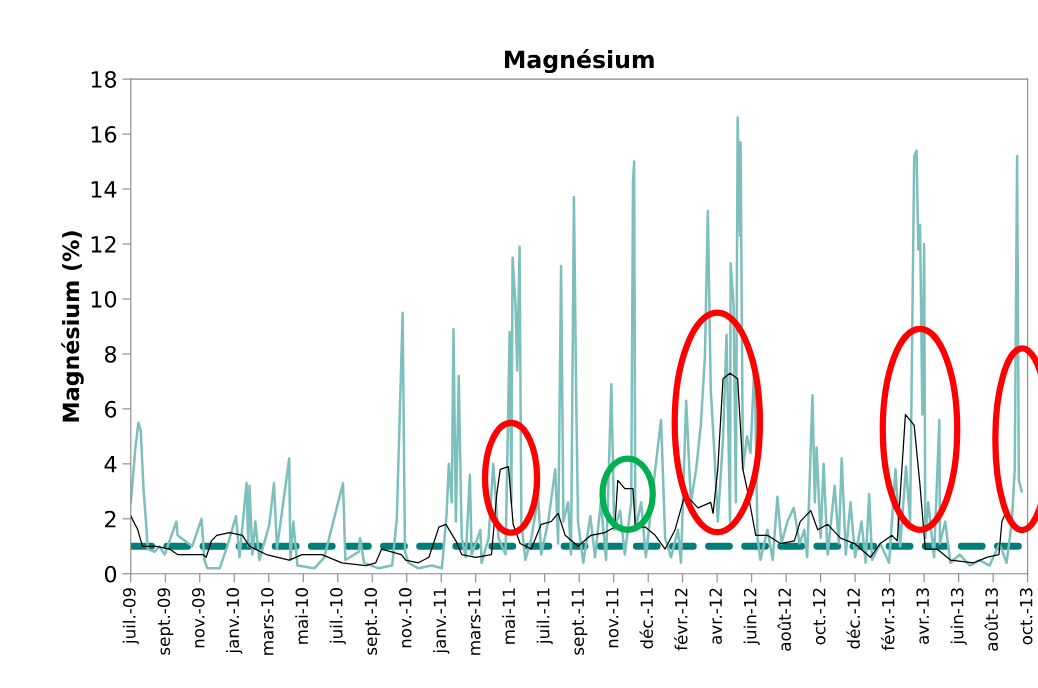  I want to click on x-tick-label: nov.-11, so click(612, 618).